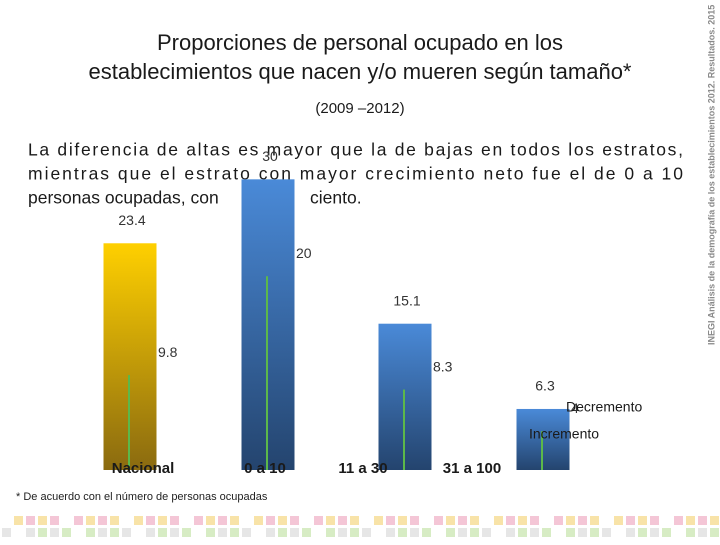 The width and height of the screenshot is (720, 545). I want to click on value-label: 9.8, so click(168, 352).